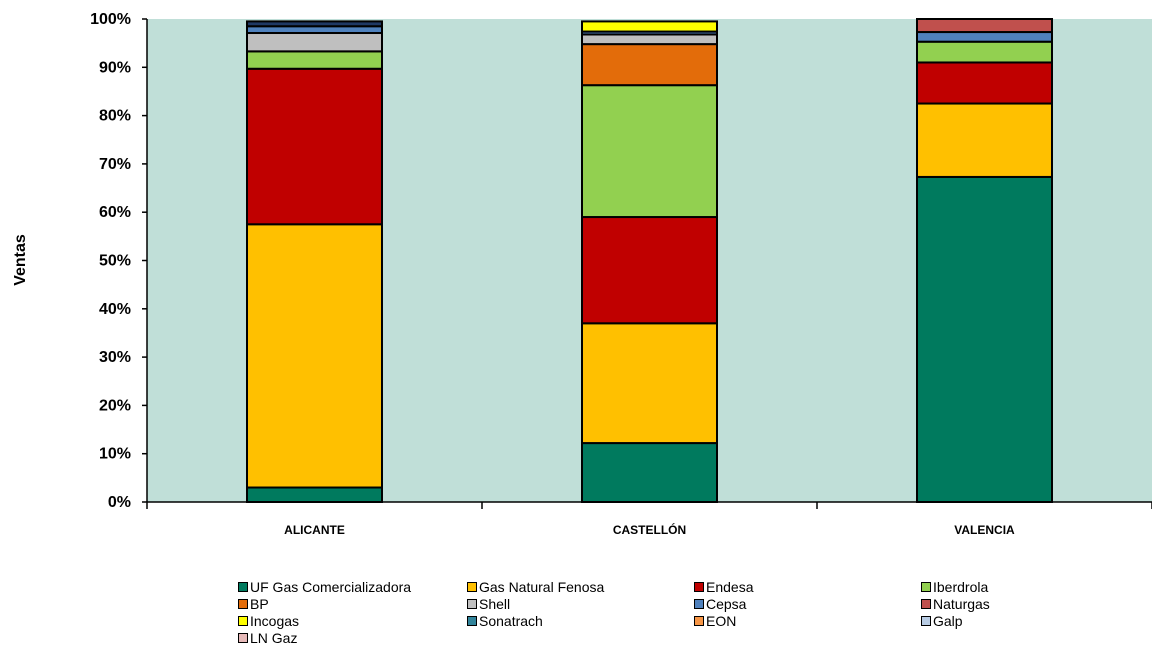  Describe the element at coordinates (115, 454) in the screenshot. I see `y-tick-label: 10%` at that location.